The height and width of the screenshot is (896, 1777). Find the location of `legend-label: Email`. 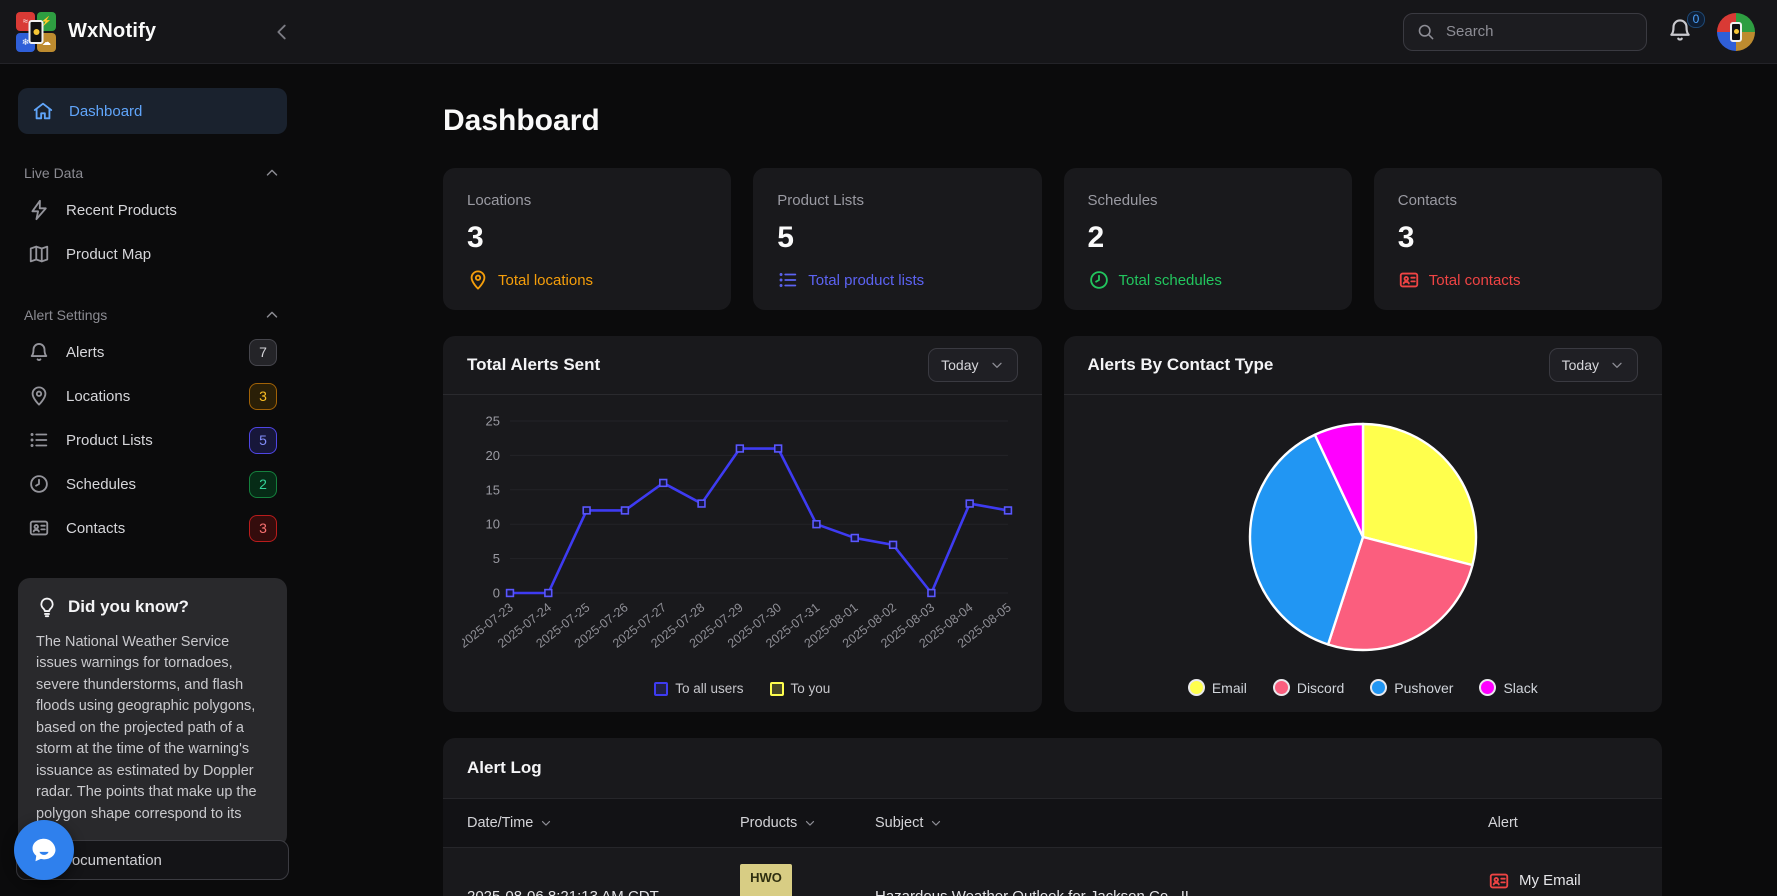

legend-label: Email is located at coordinates (1229, 687).